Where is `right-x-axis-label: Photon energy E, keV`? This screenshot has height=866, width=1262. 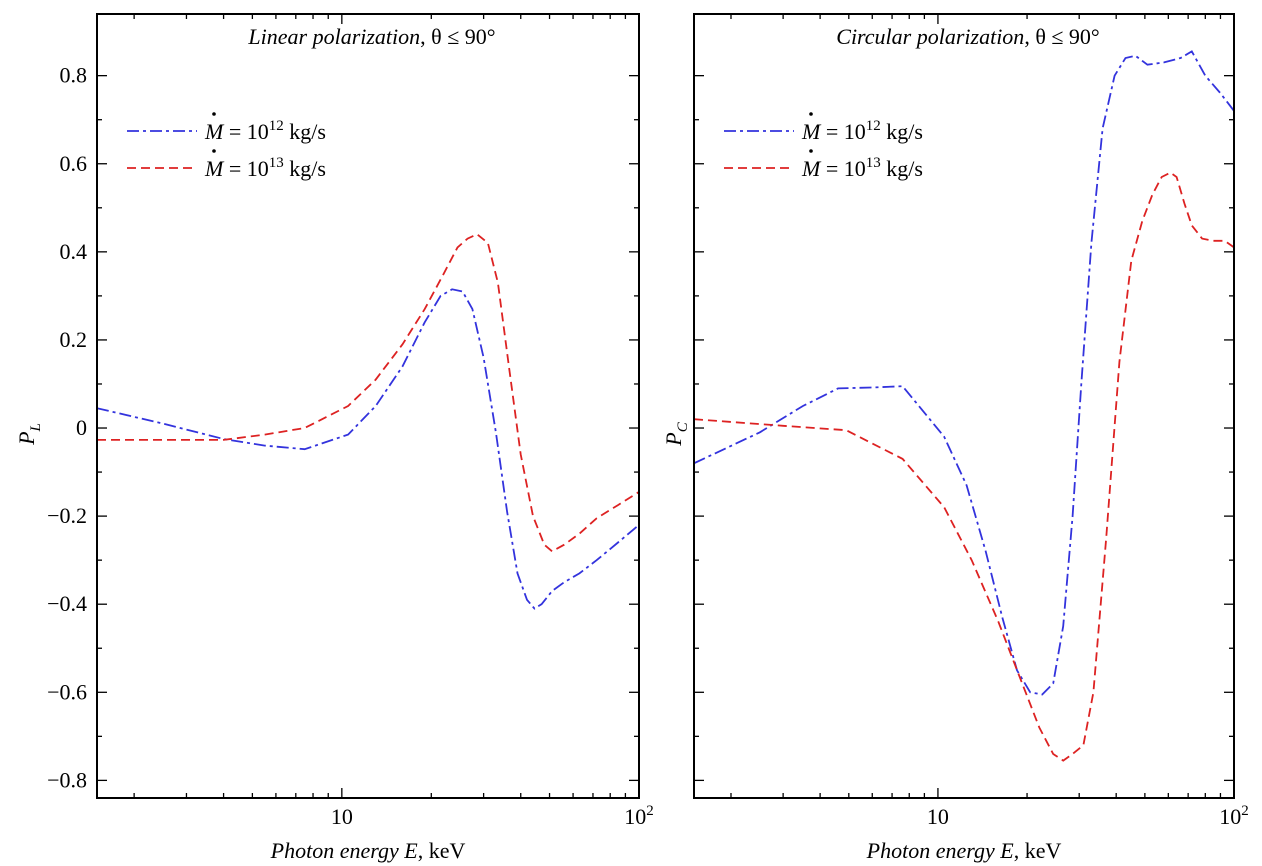 right-x-axis-label: Photon energy E, keV is located at coordinates (964, 850).